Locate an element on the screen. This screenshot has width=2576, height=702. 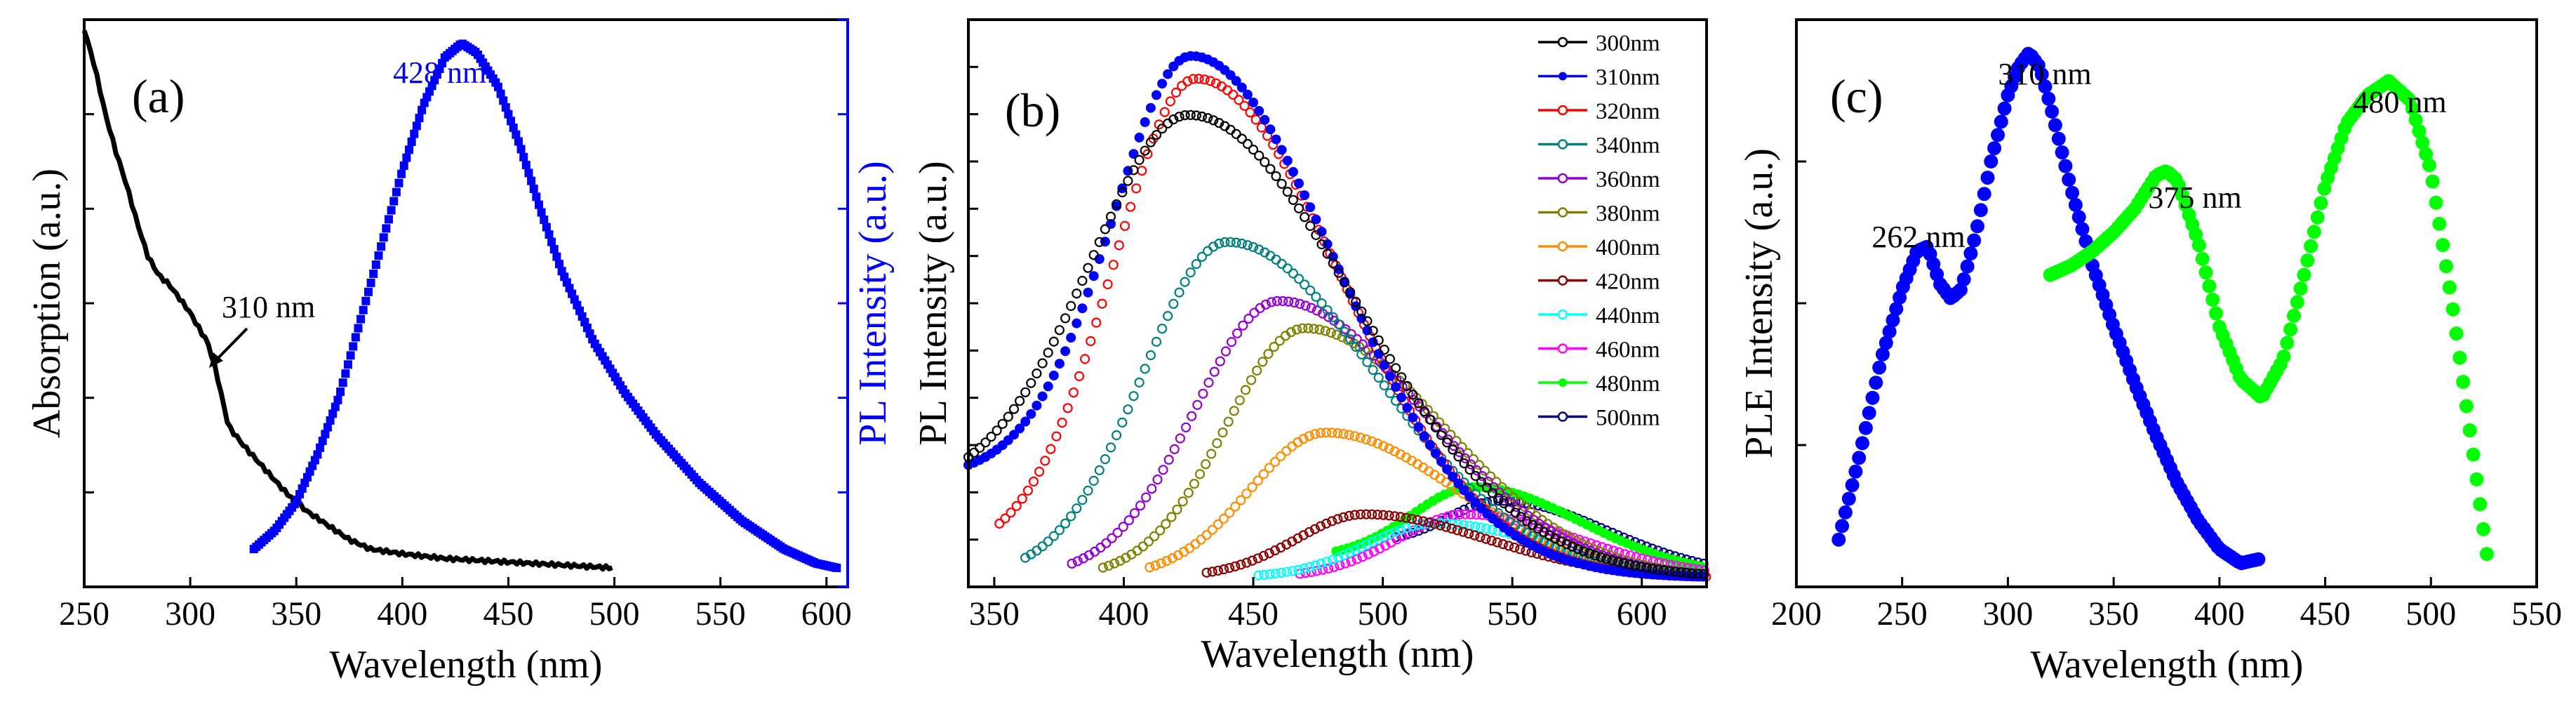
panel-c-xtick-label: 200 is located at coordinates (1797, 614).